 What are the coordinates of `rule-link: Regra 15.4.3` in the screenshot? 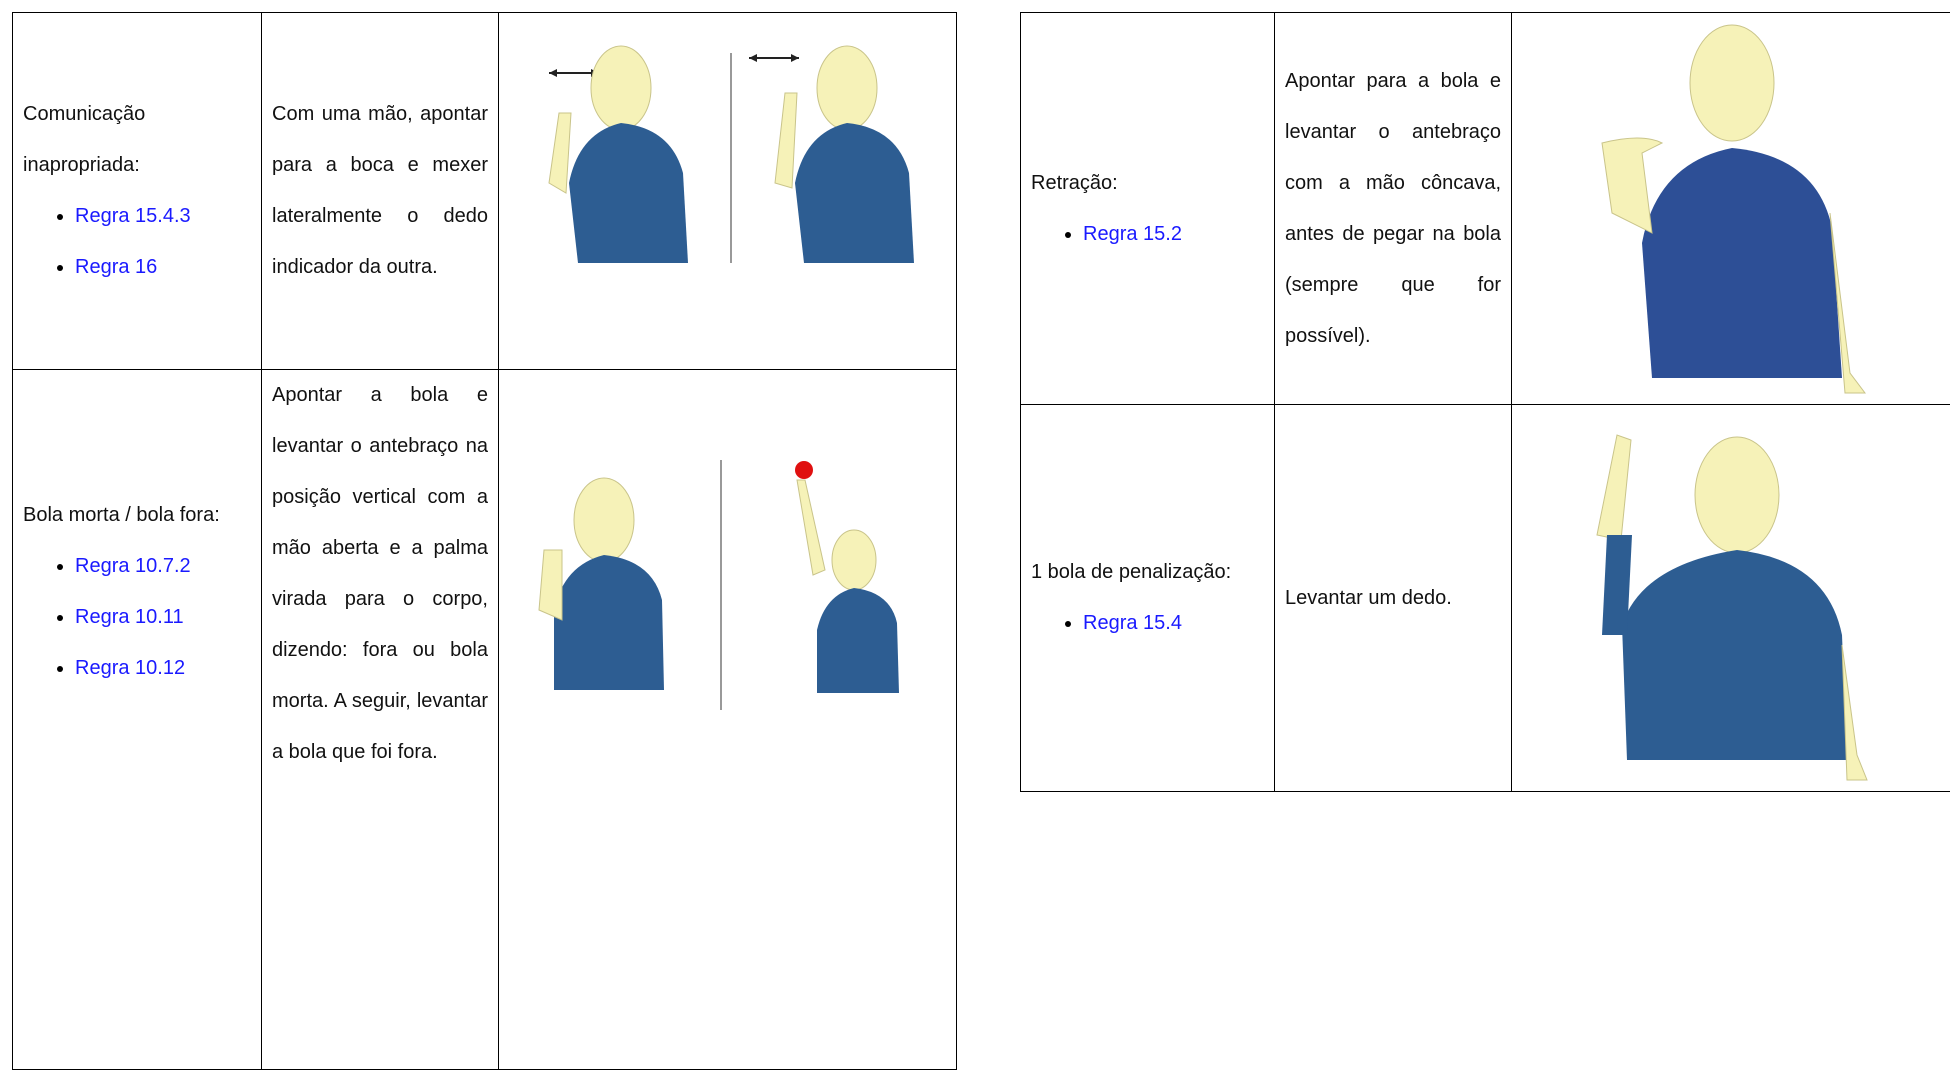 It's located at (163, 216).